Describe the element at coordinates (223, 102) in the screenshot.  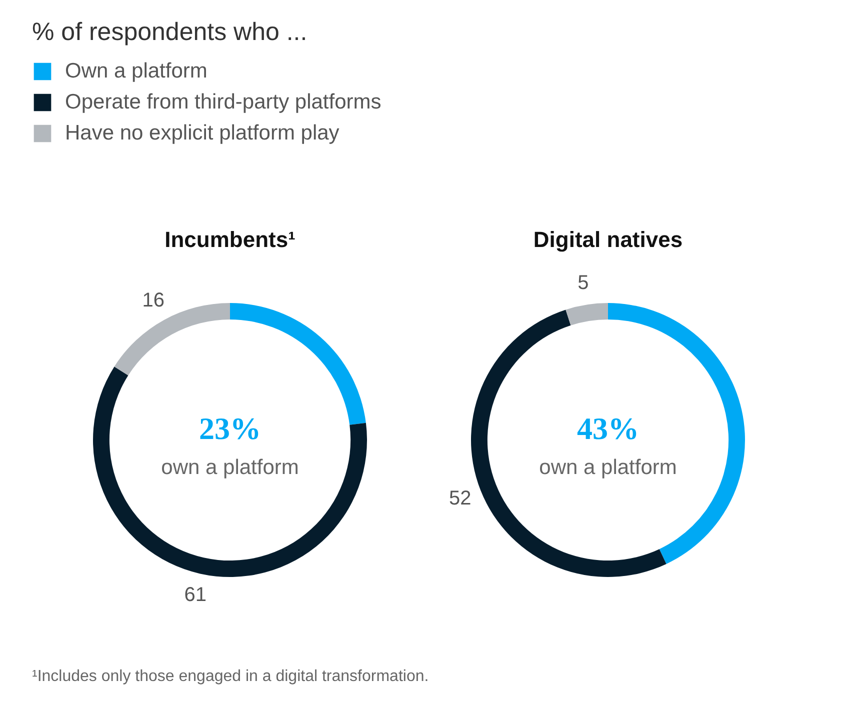
I see `legend-label: Operate from third-party platforms` at that location.